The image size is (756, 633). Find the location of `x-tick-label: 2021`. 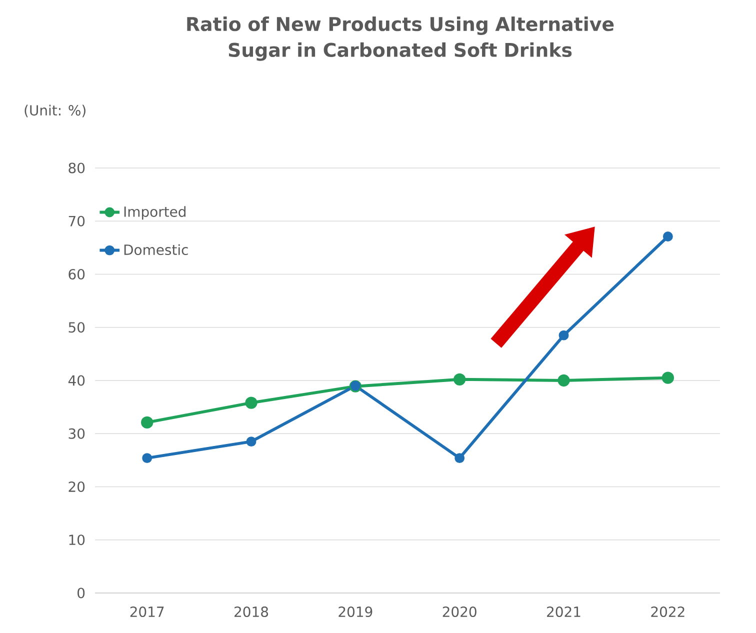

x-tick-label: 2021 is located at coordinates (563, 612).